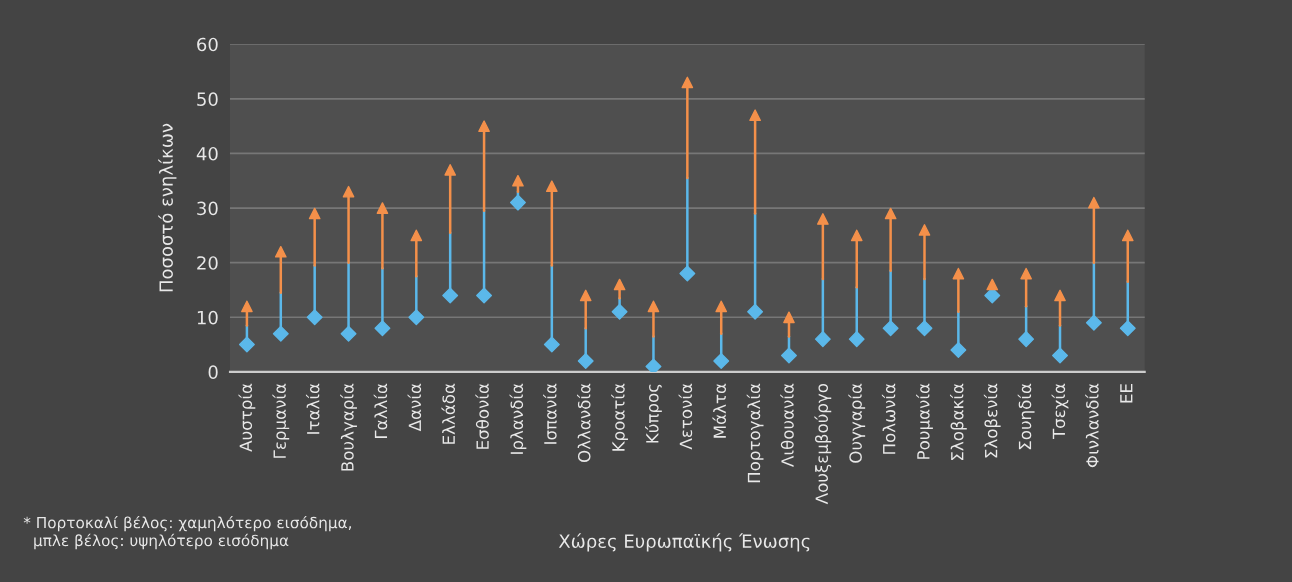  I want to click on x-tick-label: Μάλτα, so click(719, 410).